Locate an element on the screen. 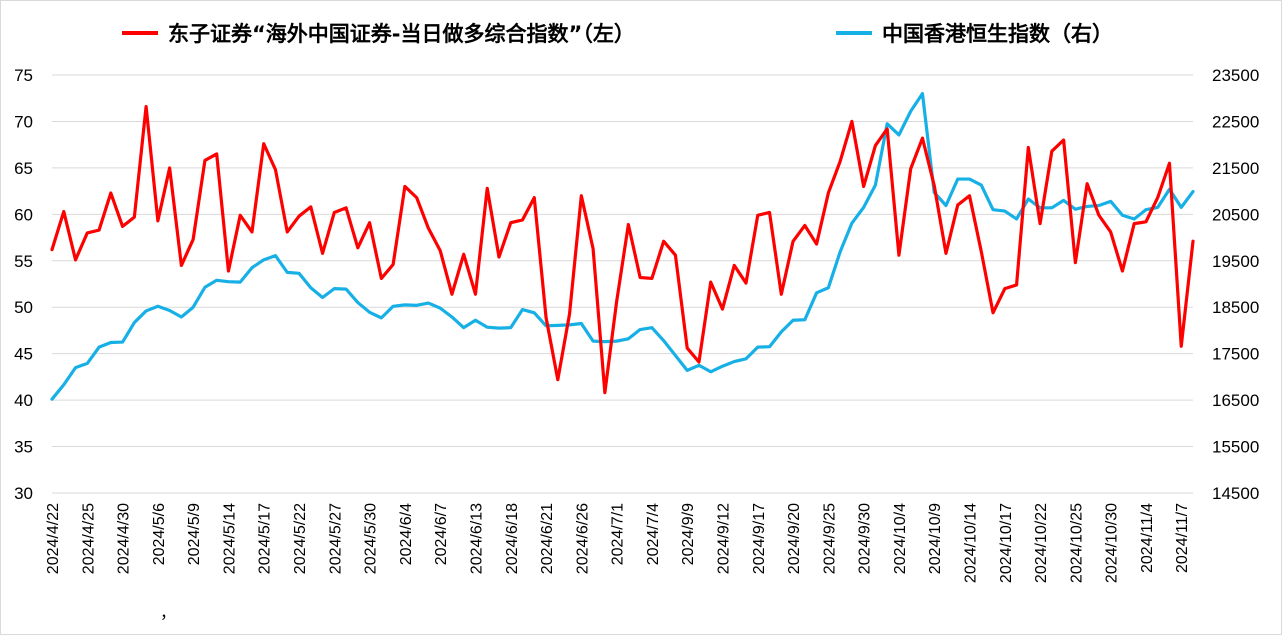 This screenshot has height=635, width=1282. left-tick-label: 45 is located at coordinates (23, 354).